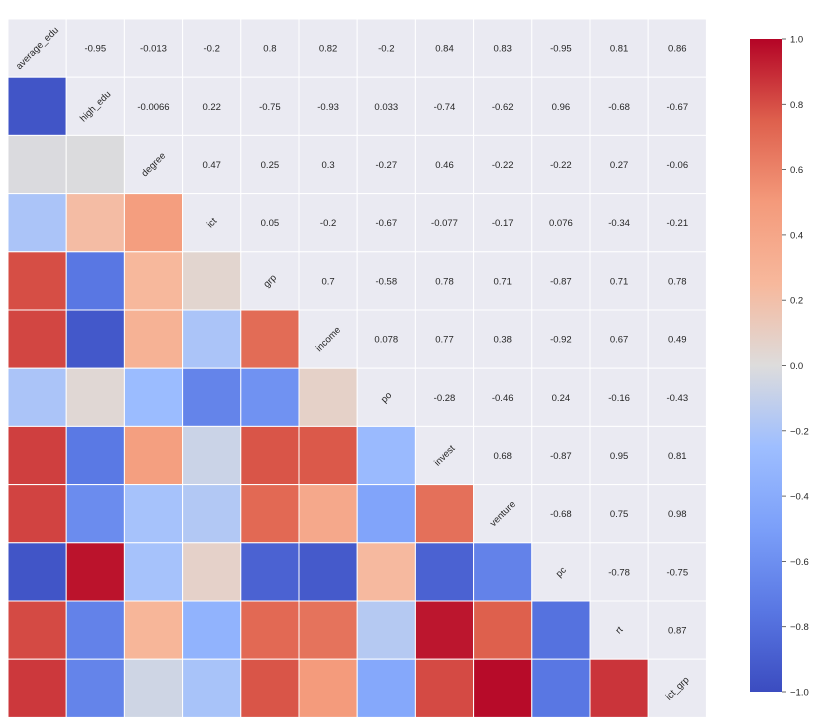 The image size is (816, 721). What do you see at coordinates (799, 562) in the screenshot?
I see `colorbar-tick-label: −0.6` at bounding box center [799, 562].